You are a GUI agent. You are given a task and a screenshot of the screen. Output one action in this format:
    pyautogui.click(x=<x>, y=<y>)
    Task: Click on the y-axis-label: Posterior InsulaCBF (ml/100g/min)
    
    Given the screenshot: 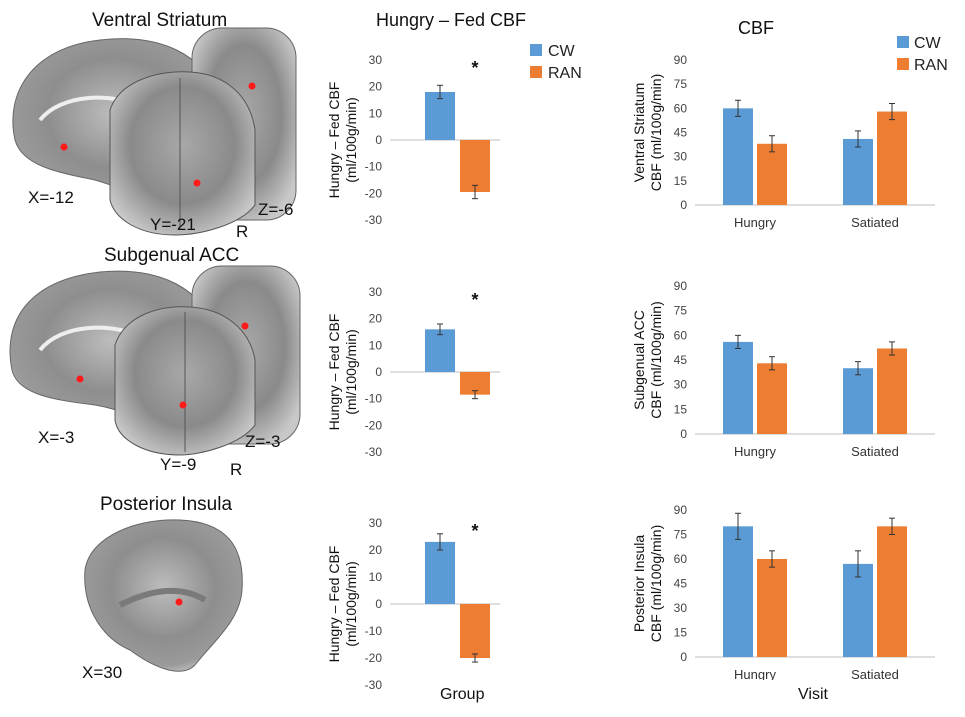 What is the action you would take?
    pyautogui.click(x=647, y=583)
    